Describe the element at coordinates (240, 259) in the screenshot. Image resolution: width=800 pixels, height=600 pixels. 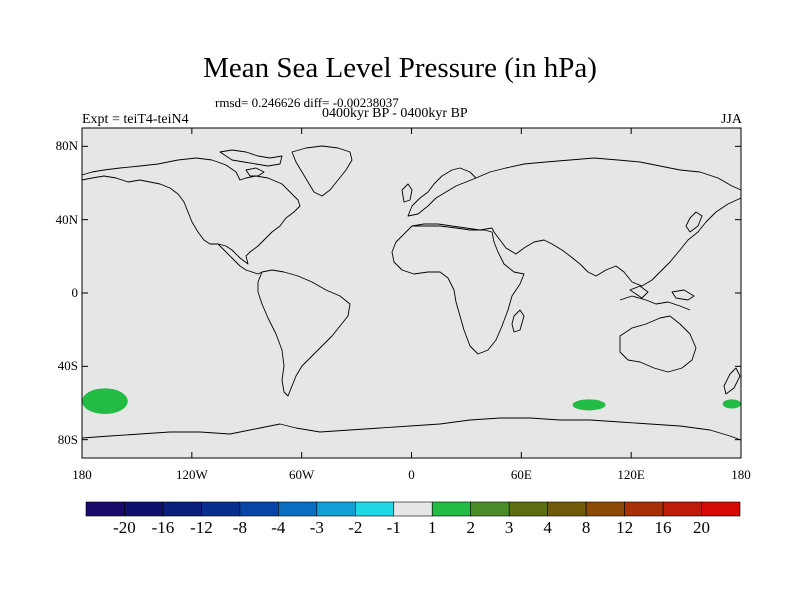
I see `central-america-coast` at that location.